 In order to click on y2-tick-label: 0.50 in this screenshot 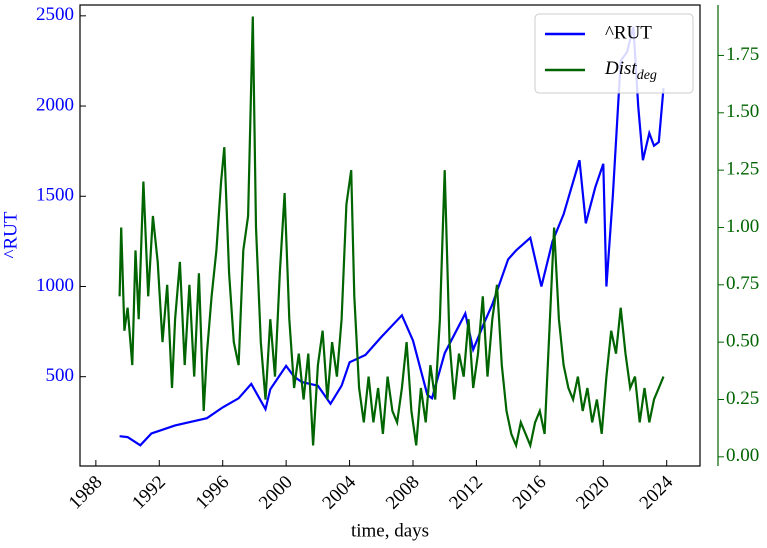, I will do `click(742, 341)`.